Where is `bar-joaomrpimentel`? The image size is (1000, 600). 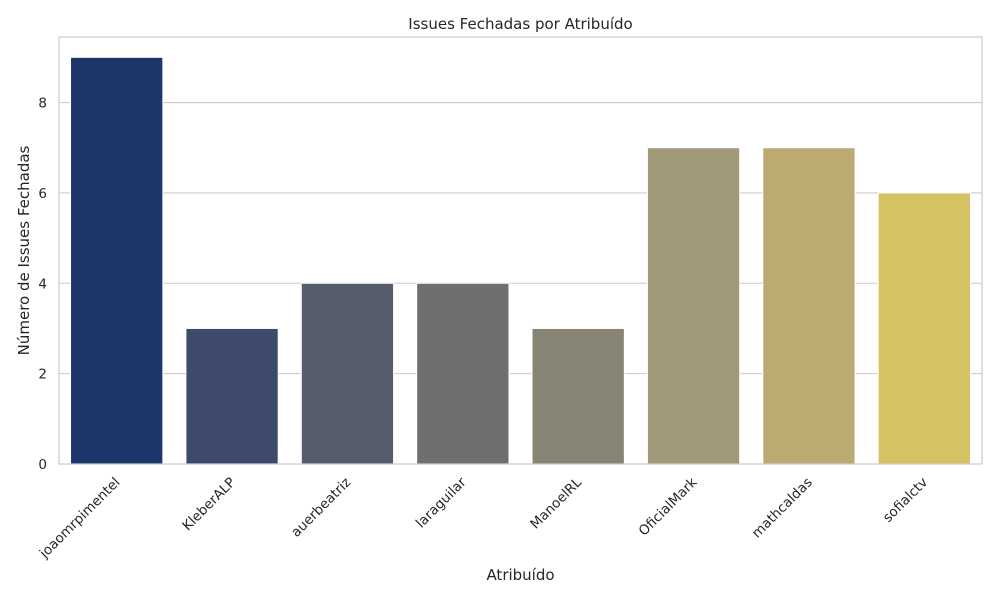
bar-joaomrpimentel is located at coordinates (117, 260).